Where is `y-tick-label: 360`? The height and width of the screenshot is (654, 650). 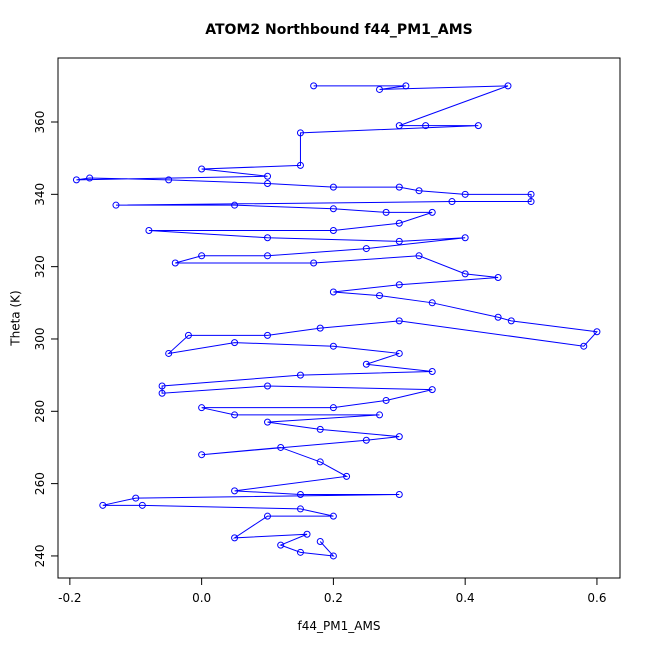 y-tick-label: 360 is located at coordinates (40, 122).